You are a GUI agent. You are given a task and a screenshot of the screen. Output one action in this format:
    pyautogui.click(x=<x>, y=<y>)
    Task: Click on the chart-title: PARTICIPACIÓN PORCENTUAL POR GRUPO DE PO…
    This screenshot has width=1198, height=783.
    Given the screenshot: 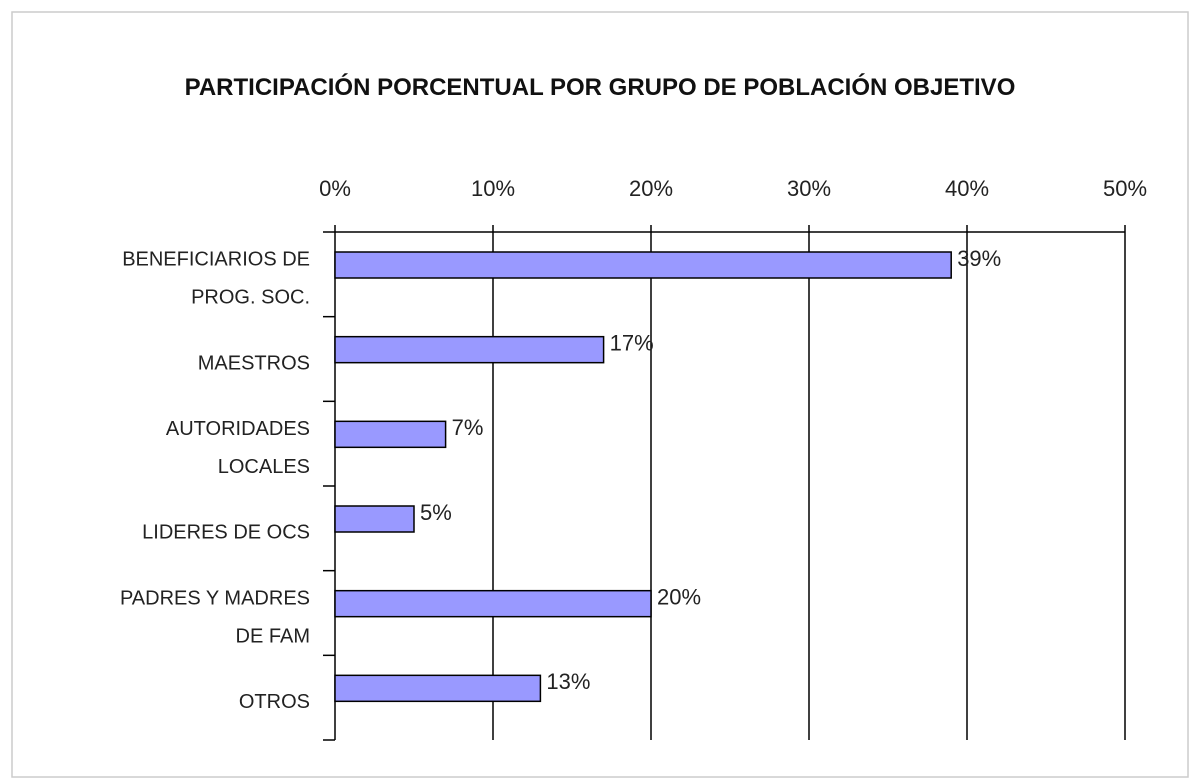 What is the action you would take?
    pyautogui.click(x=600, y=87)
    